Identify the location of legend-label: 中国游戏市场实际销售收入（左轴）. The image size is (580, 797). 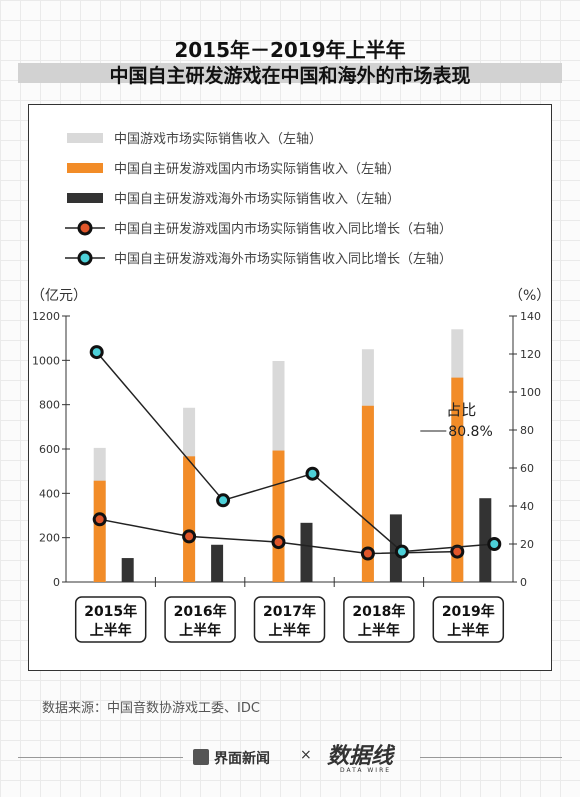
(218, 139).